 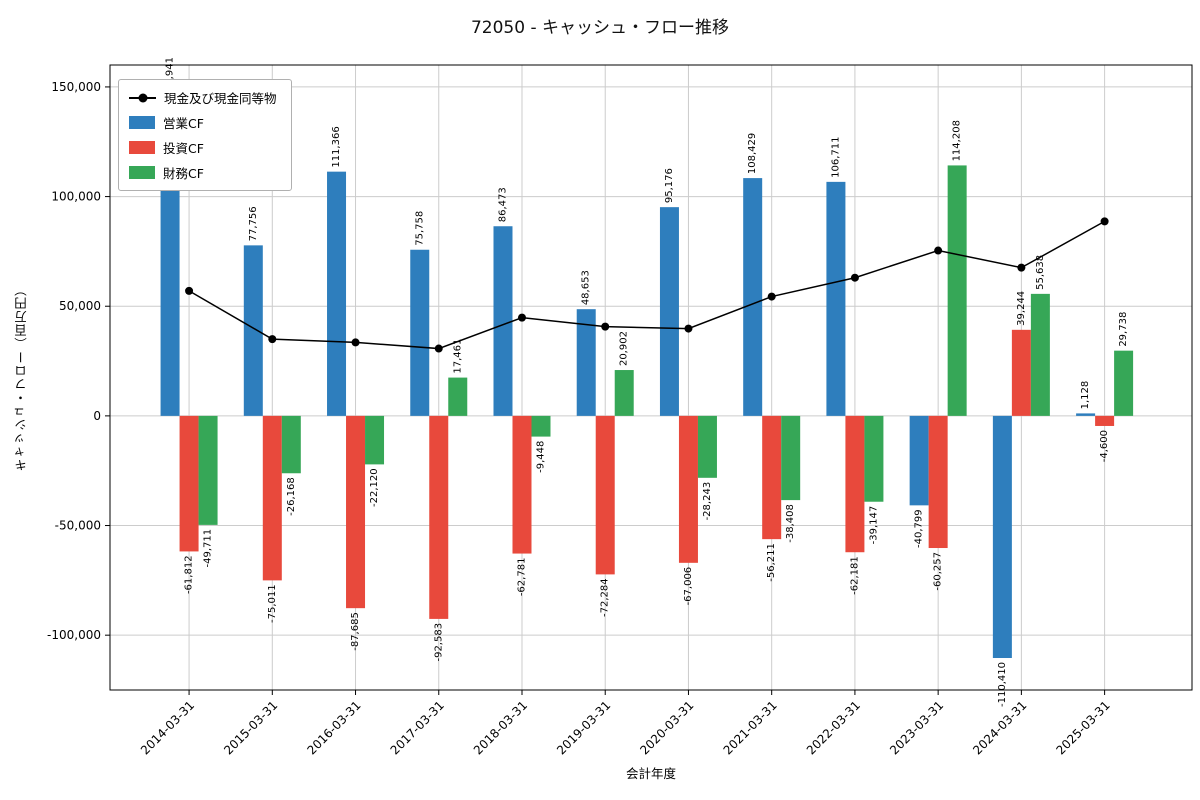 What do you see at coordinates (1085, 395) in the screenshot?
I see `svg-text: 1,128` at bounding box center [1085, 395].